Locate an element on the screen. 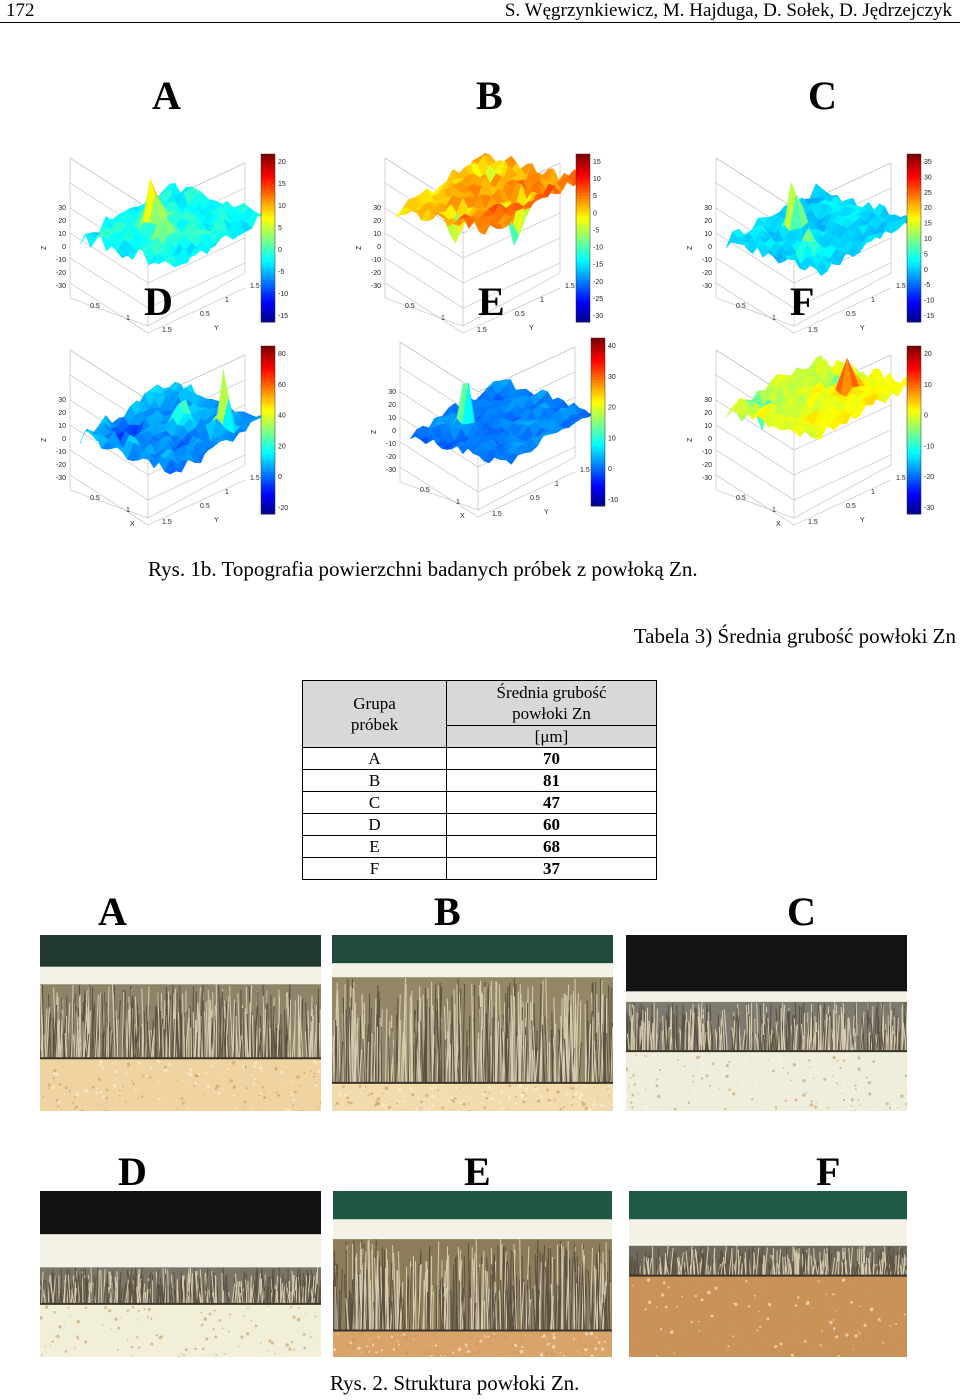  colorbar-tick-label: 80 is located at coordinates (282, 354).